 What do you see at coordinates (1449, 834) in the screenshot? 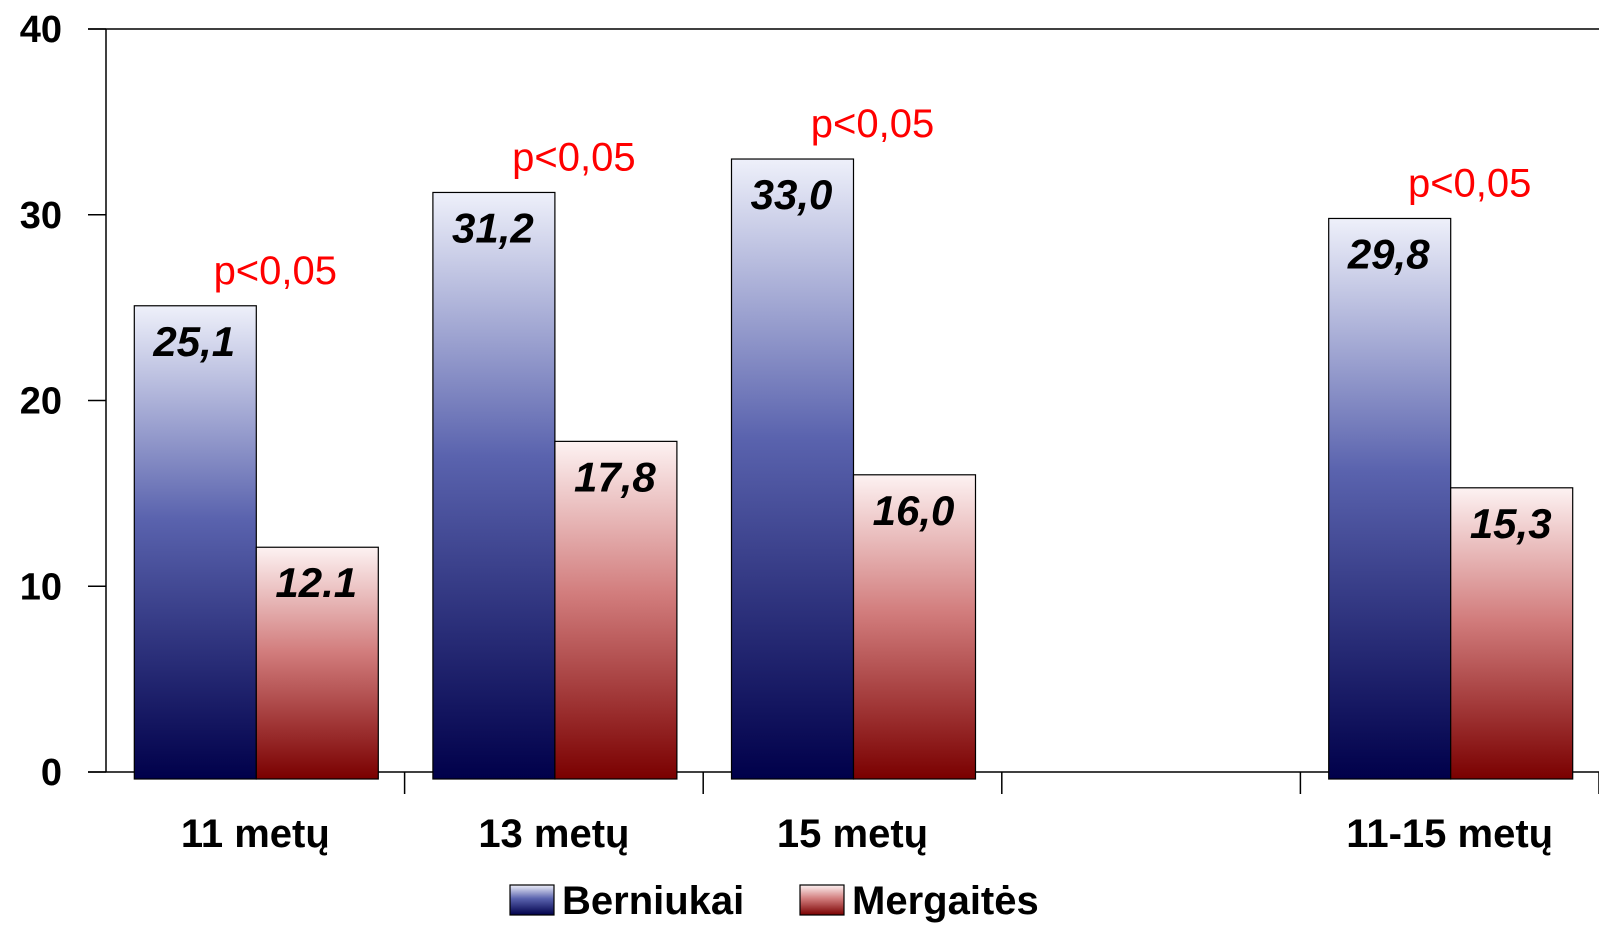
I see `x-tick-label: 11-15 metų` at bounding box center [1449, 834].